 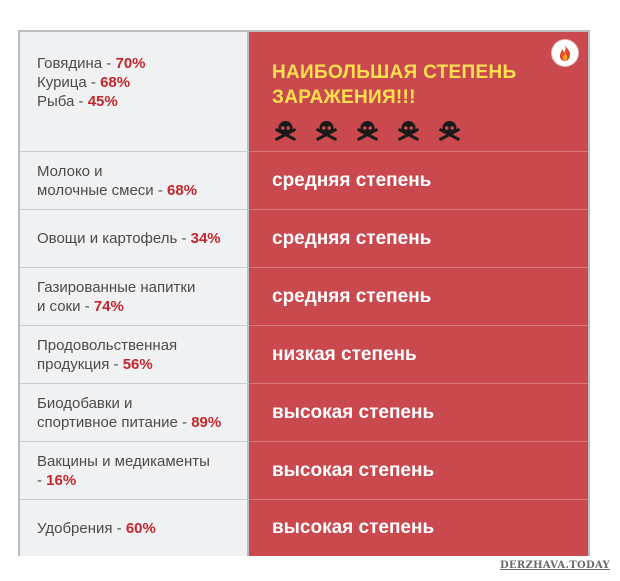 What do you see at coordinates (134, 92) in the screenshot?
I see `table-row-label-meat: Говядина - 70% Курица - 68% Рыба - 45%` at bounding box center [134, 92].